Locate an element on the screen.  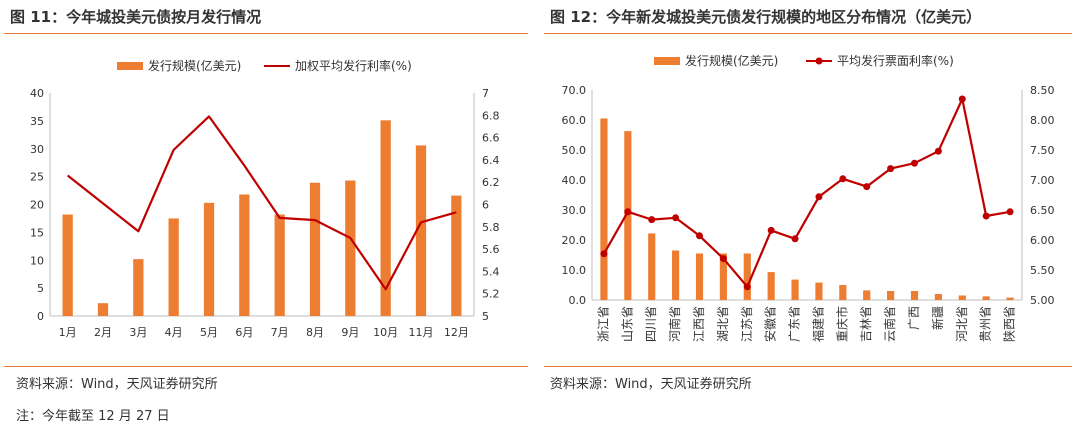
x-tick-label: 12月 is located at coordinates (456, 332).